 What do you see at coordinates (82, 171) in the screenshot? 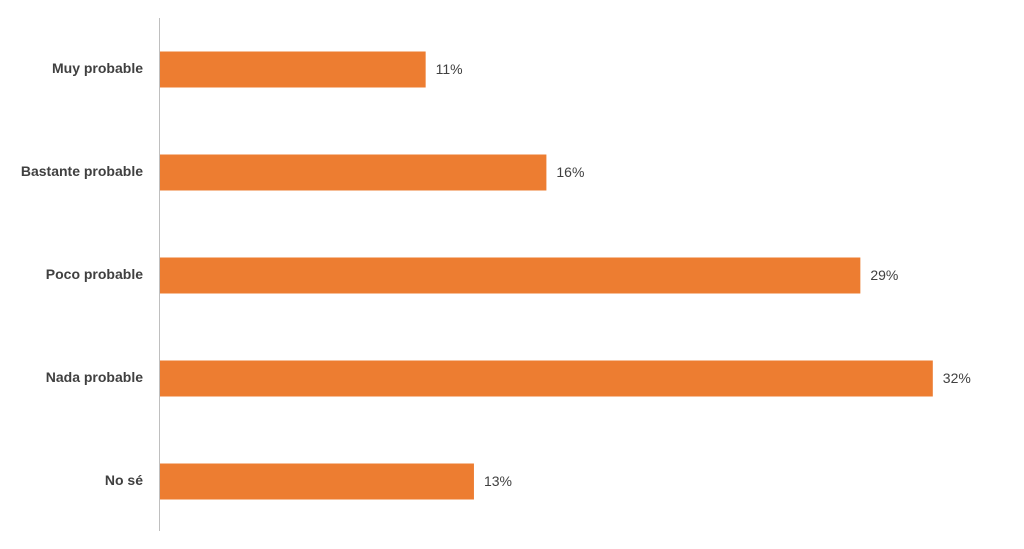
I see `y-tick-label: Bastante probable` at bounding box center [82, 171].